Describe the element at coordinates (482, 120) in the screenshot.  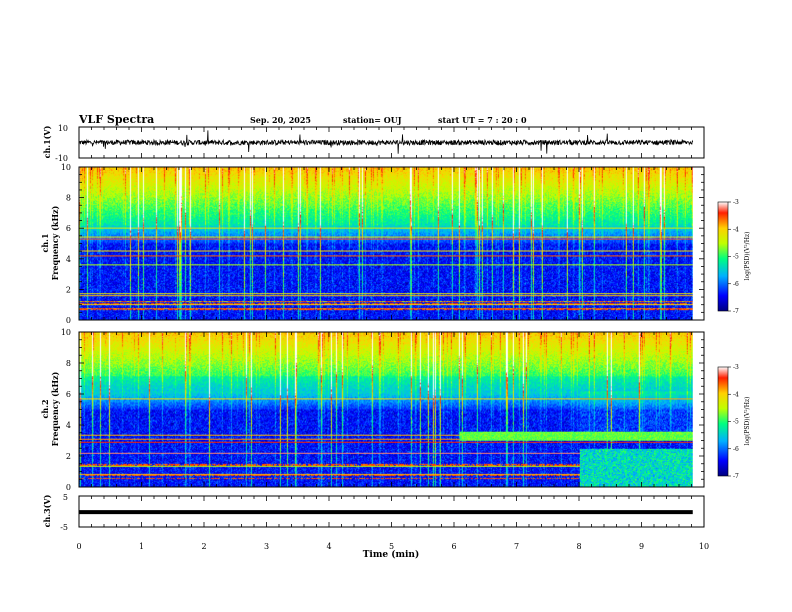
I see `start-time-label: start UT = 7 : 20 : 0` at that location.